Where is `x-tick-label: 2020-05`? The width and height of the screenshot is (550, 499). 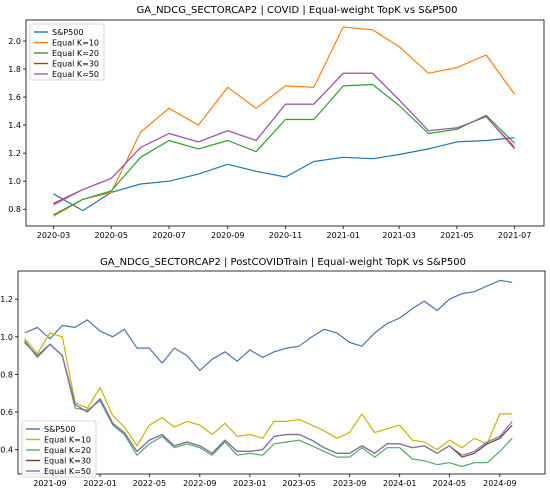
x-tick-label: 2020-05 is located at coordinates (111, 235).